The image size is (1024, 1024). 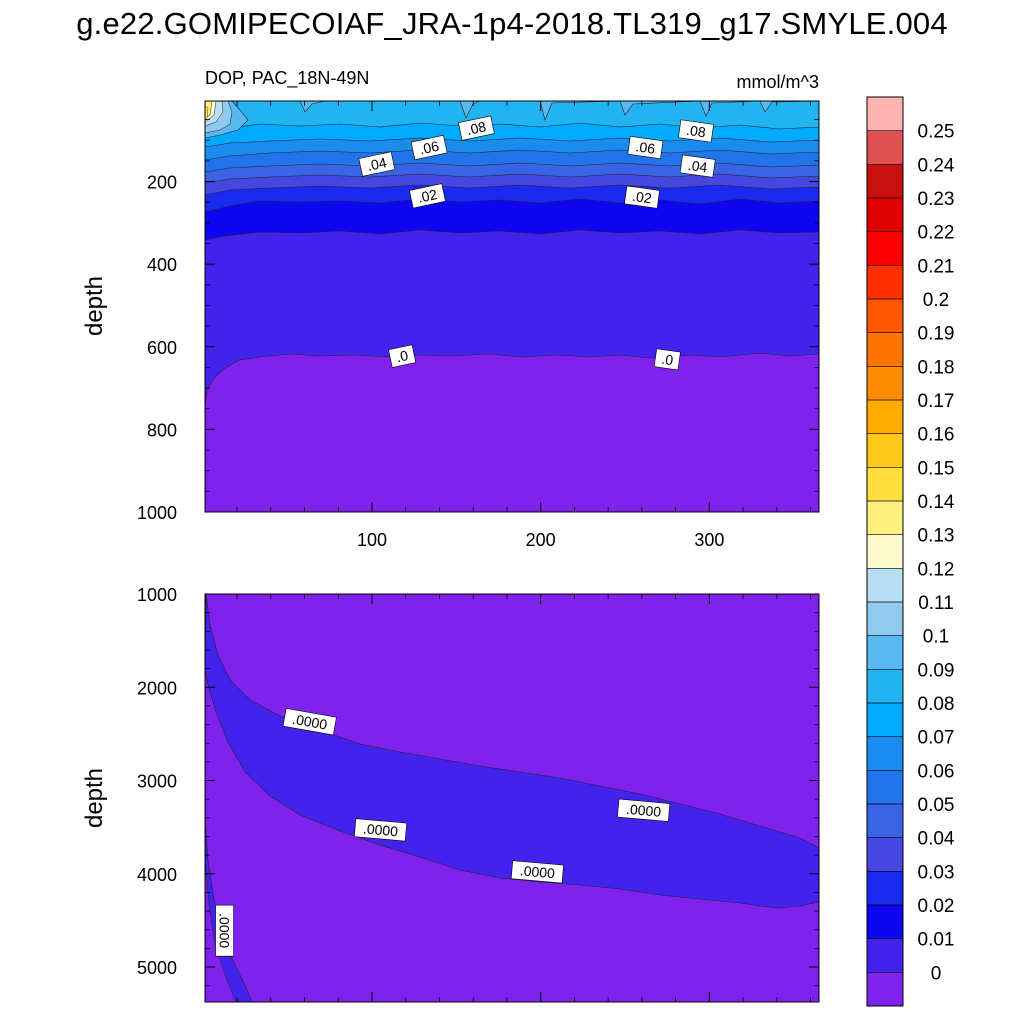 What do you see at coordinates (157, 595) in the screenshot?
I see `lower-y-tick-label: 1000` at bounding box center [157, 595].